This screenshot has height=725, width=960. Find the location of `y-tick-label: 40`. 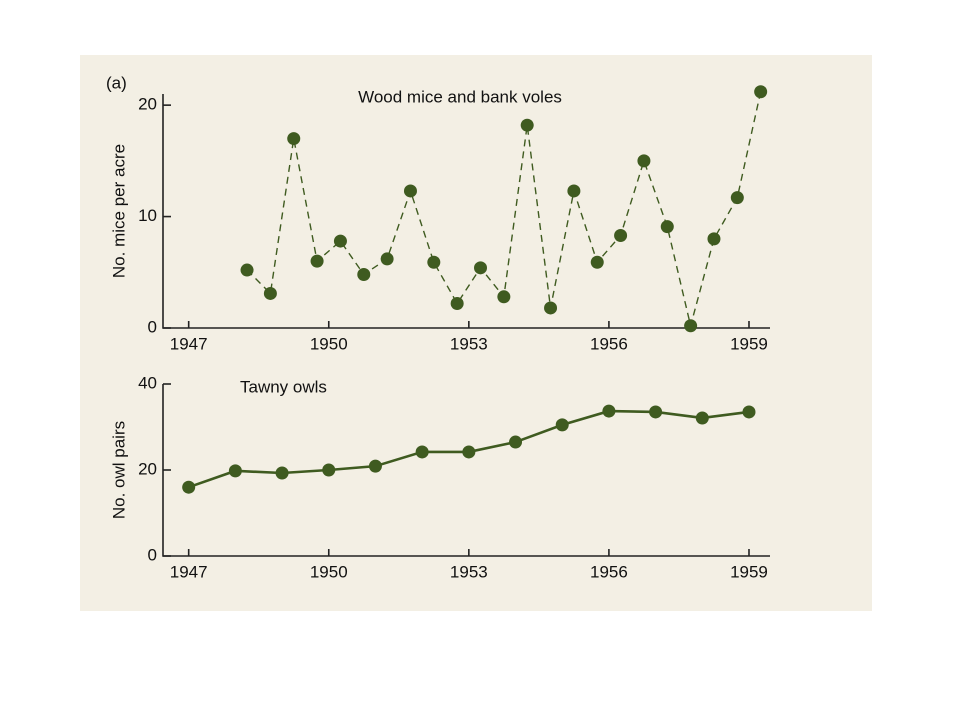

y-tick-label: 40 is located at coordinates (147, 382).